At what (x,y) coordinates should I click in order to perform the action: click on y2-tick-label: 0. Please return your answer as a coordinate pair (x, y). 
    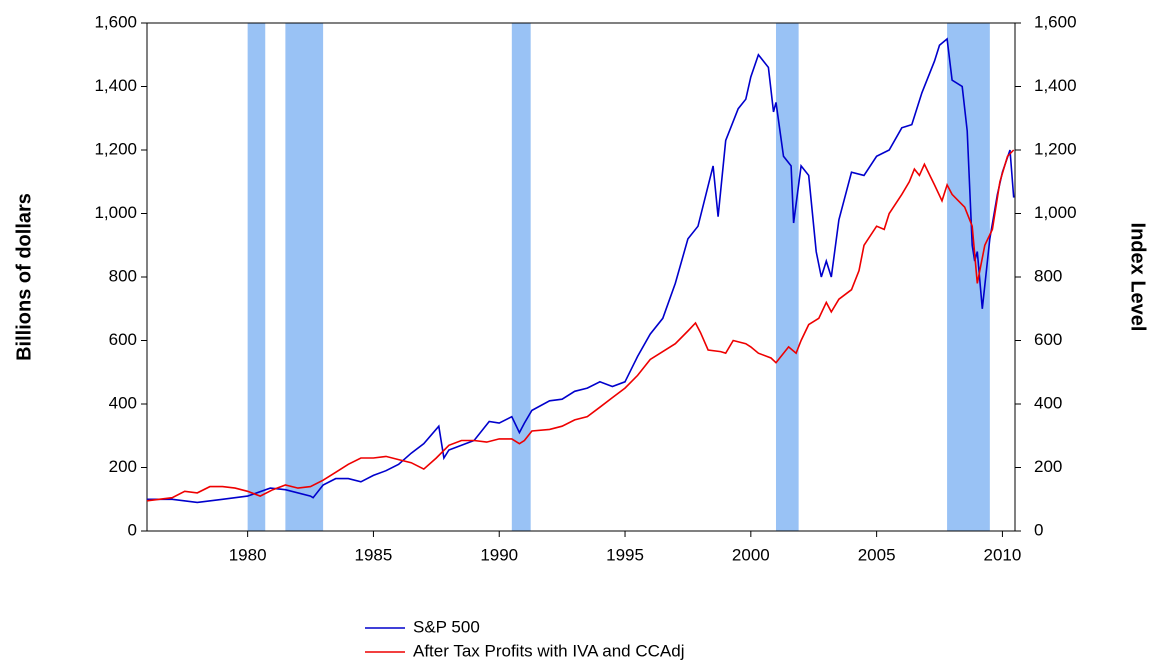
    Looking at the image, I should click on (1038, 529).